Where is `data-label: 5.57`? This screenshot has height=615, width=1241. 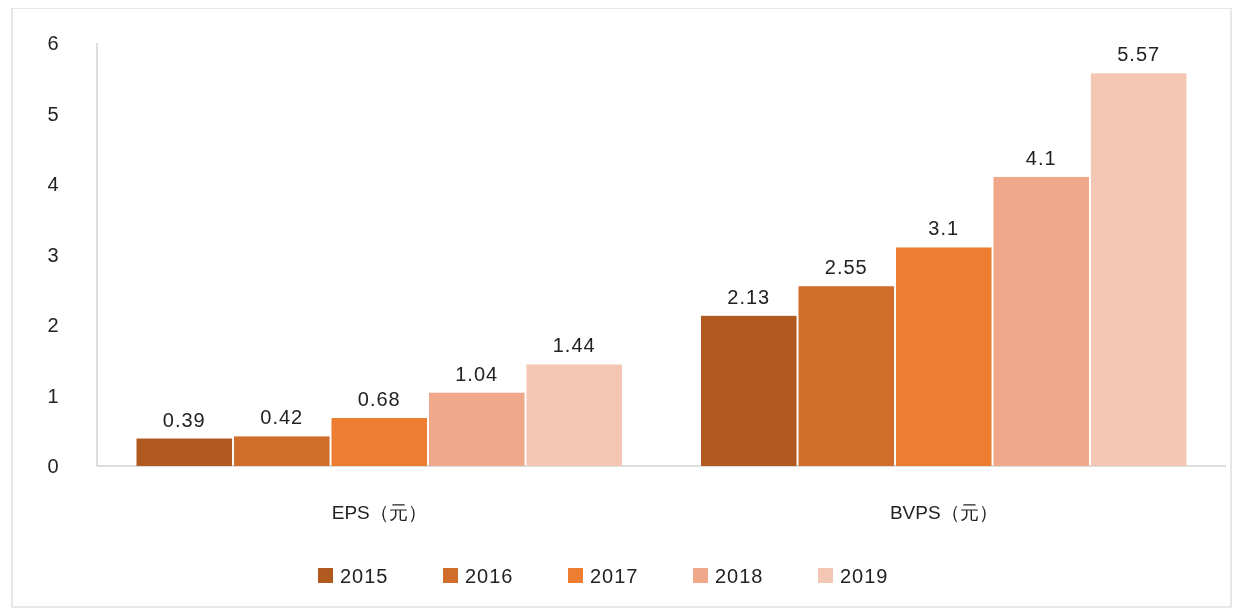 data-label: 5.57 is located at coordinates (1139, 54).